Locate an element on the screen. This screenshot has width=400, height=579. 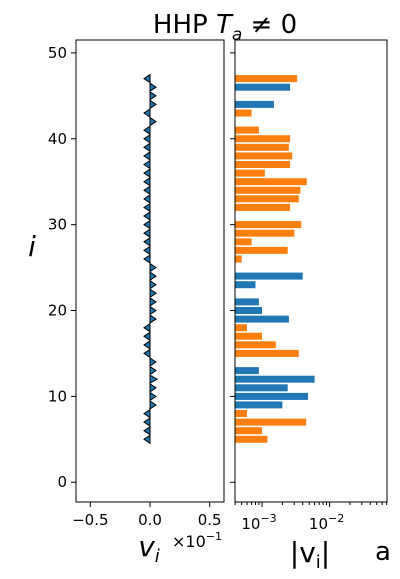
bar-x-axis-label: |vi| is located at coordinates (310, 554).